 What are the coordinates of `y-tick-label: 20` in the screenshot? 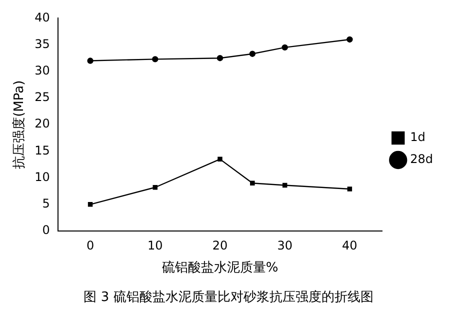 It's located at (42, 123).